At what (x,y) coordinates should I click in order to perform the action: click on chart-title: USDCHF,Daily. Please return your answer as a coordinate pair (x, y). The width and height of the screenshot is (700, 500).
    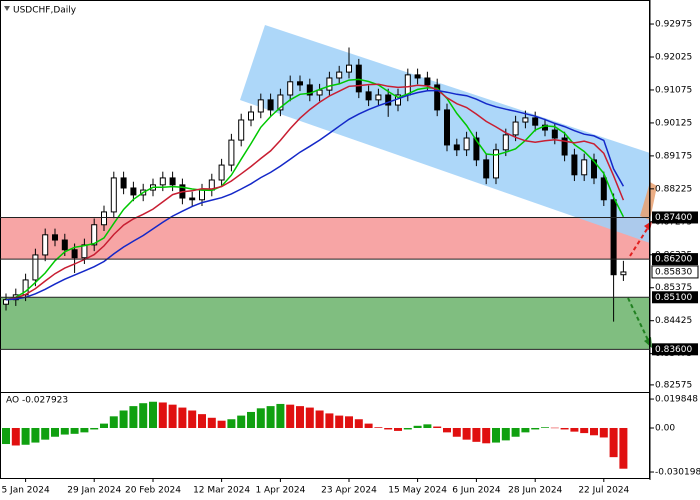
    Looking at the image, I should click on (45, 11).